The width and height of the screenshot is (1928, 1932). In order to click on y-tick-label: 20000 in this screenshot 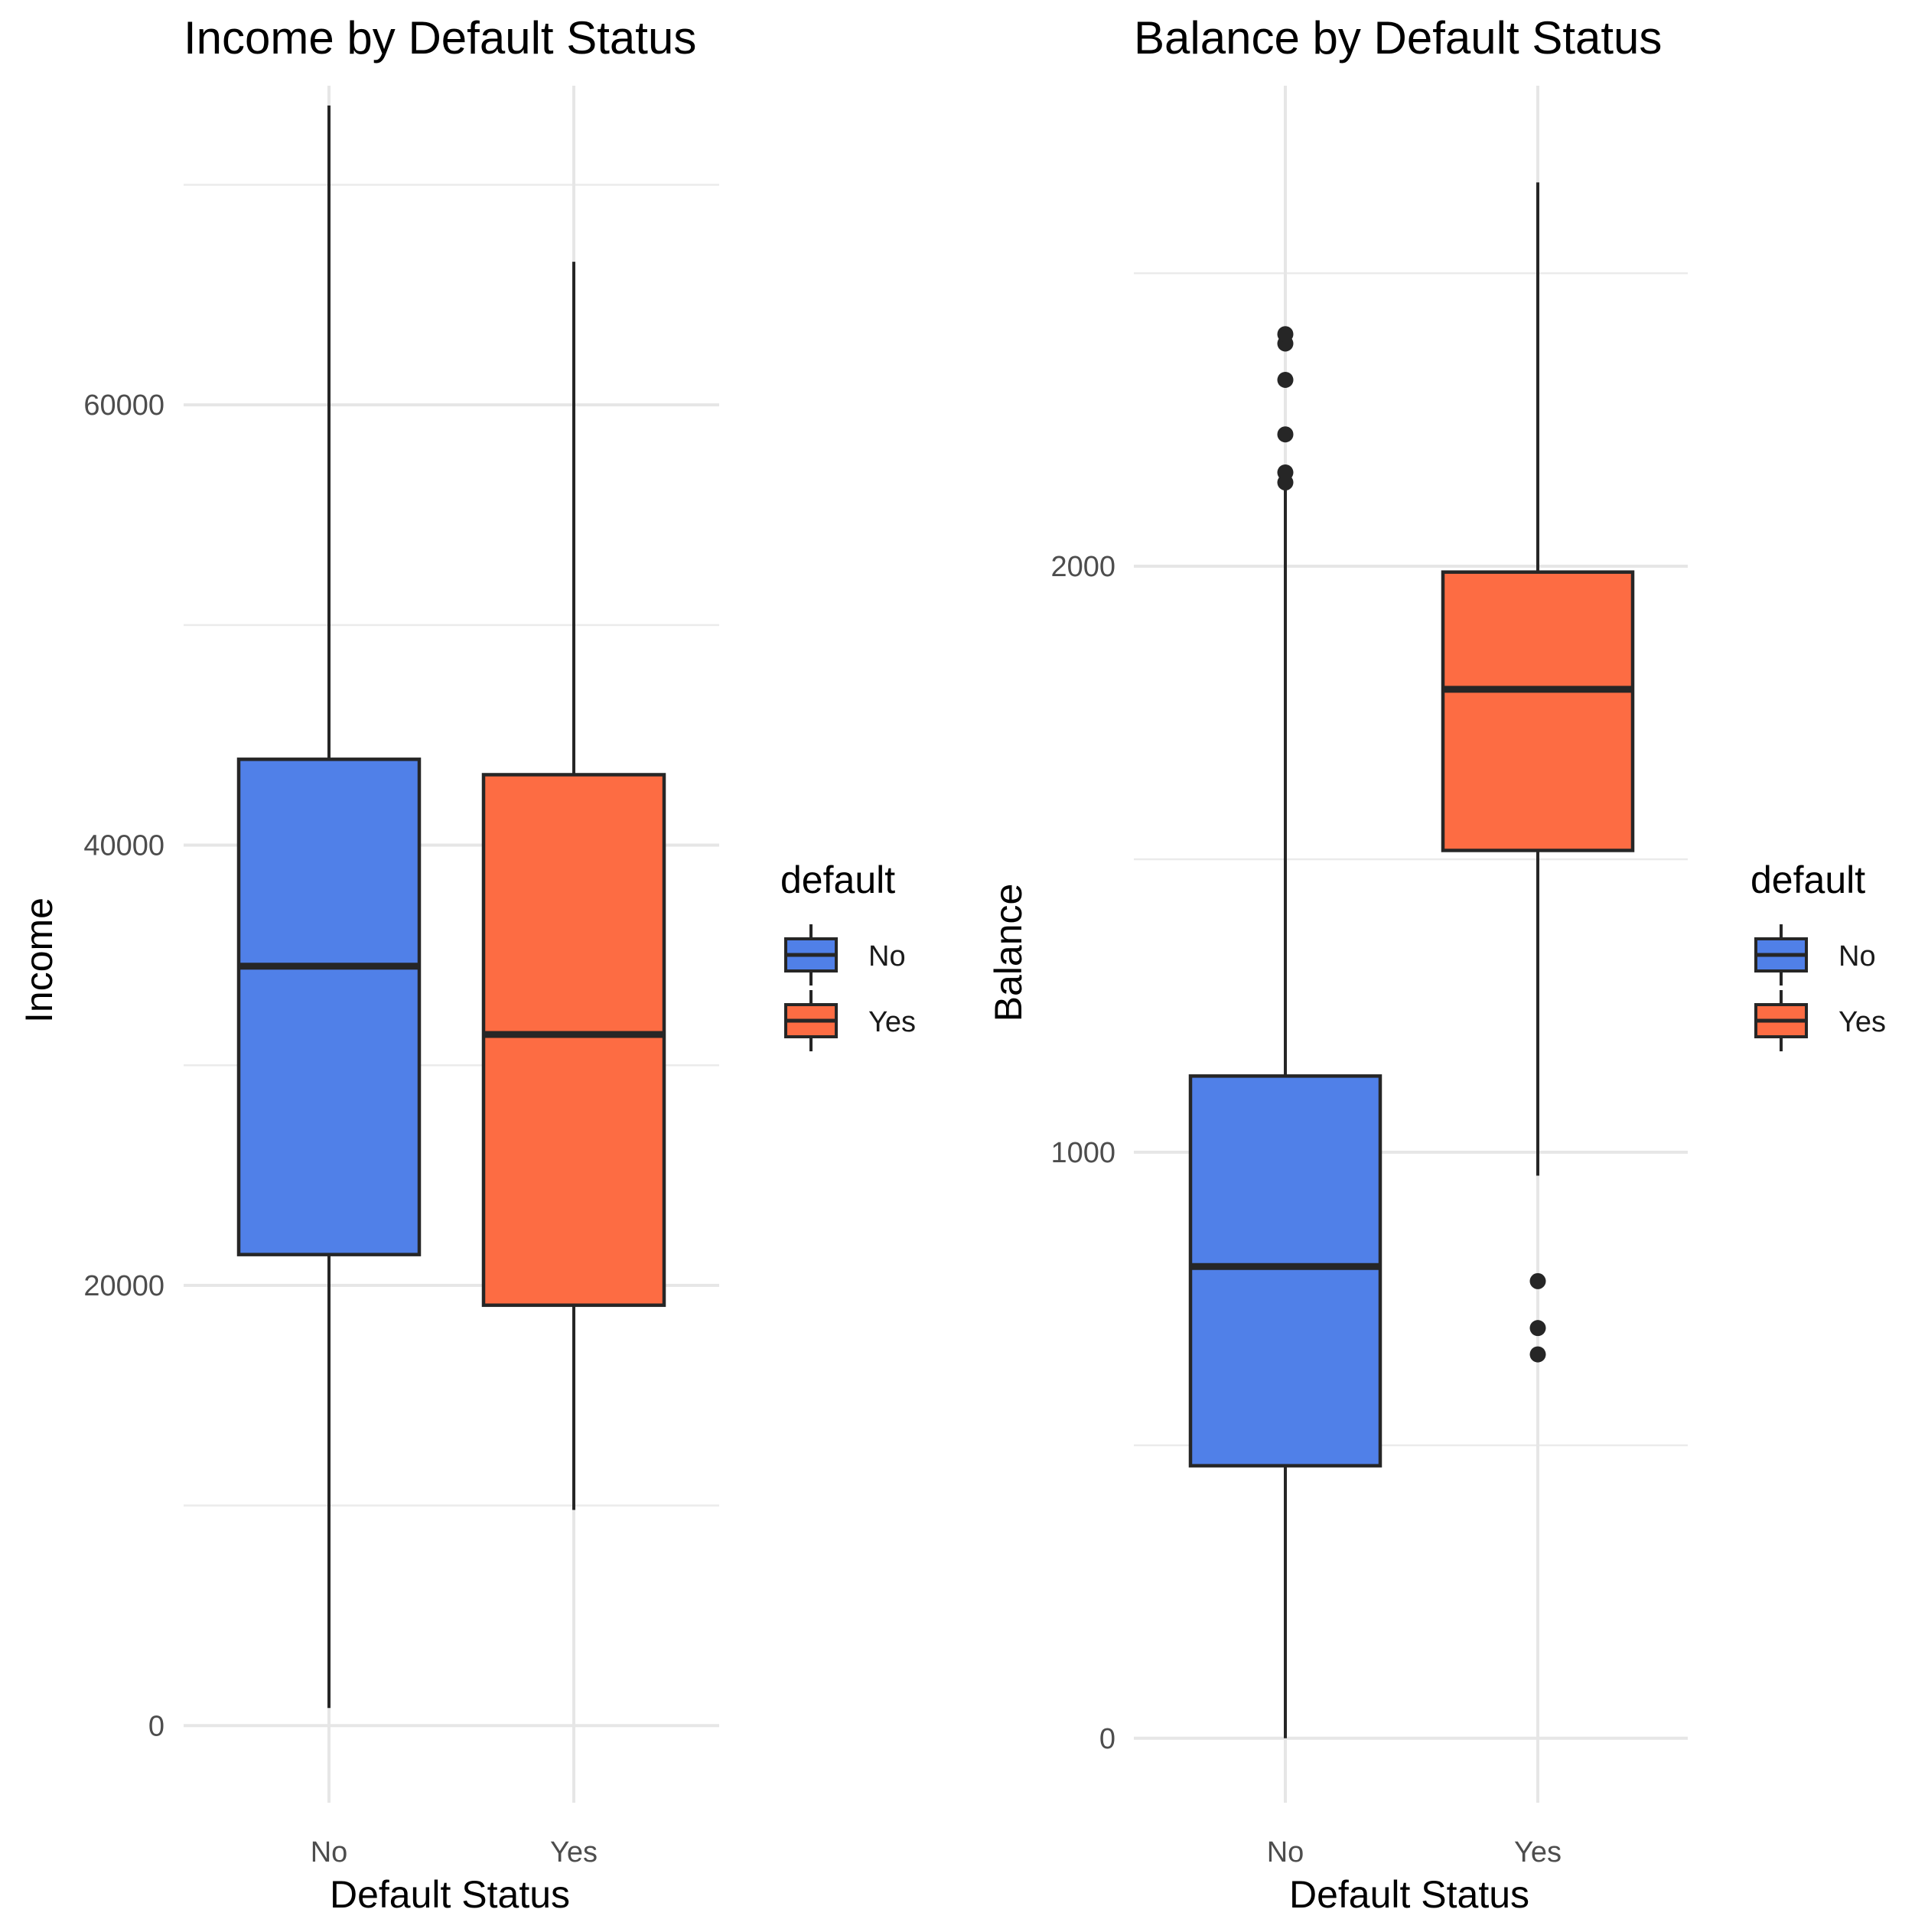, I will do `click(123, 1286)`.